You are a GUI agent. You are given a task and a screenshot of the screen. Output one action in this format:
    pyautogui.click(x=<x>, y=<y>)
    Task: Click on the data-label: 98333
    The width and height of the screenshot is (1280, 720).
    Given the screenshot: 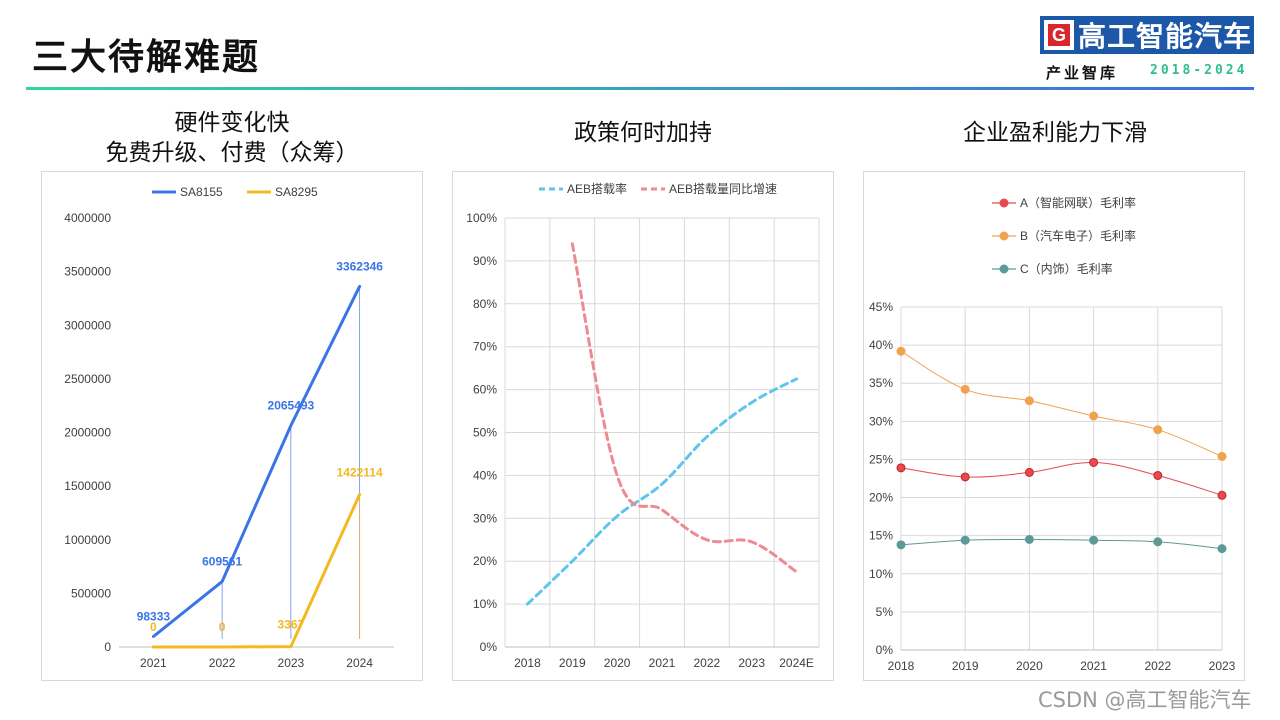 What is the action you would take?
    pyautogui.click(x=154, y=616)
    